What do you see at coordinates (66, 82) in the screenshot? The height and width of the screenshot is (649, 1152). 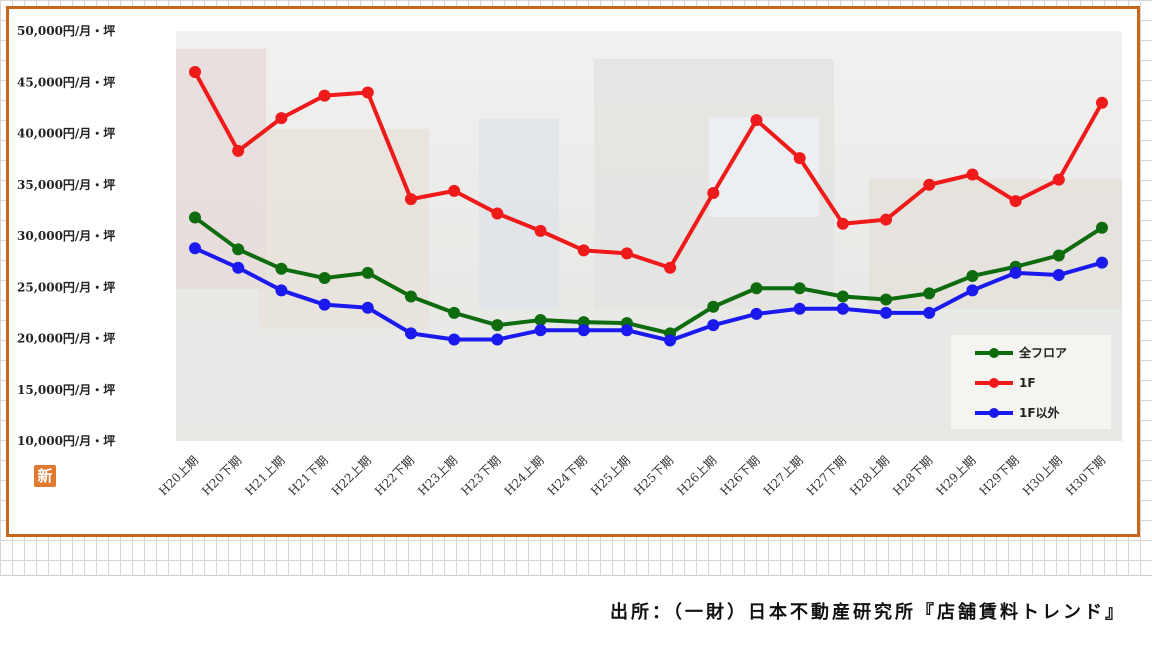 I see `y-tick-label: 45,000円/月・坪` at bounding box center [66, 82].